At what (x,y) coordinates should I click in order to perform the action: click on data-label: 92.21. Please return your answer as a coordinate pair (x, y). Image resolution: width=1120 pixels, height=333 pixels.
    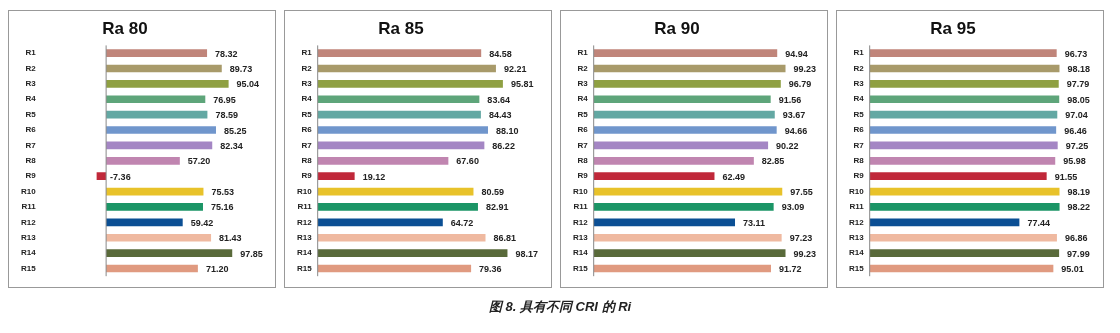
    Looking at the image, I should click on (515, 68).